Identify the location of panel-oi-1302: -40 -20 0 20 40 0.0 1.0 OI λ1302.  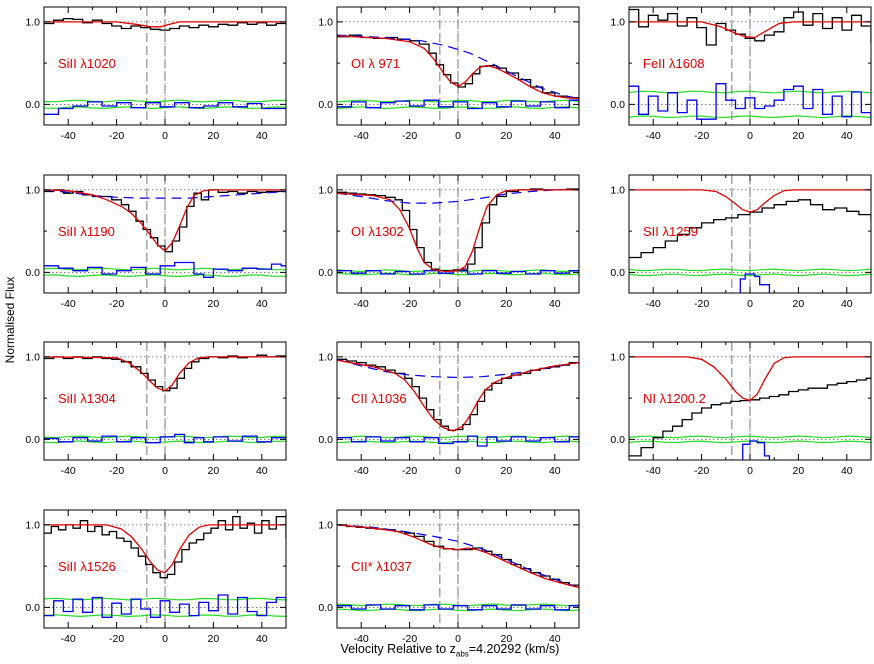
(449, 242).